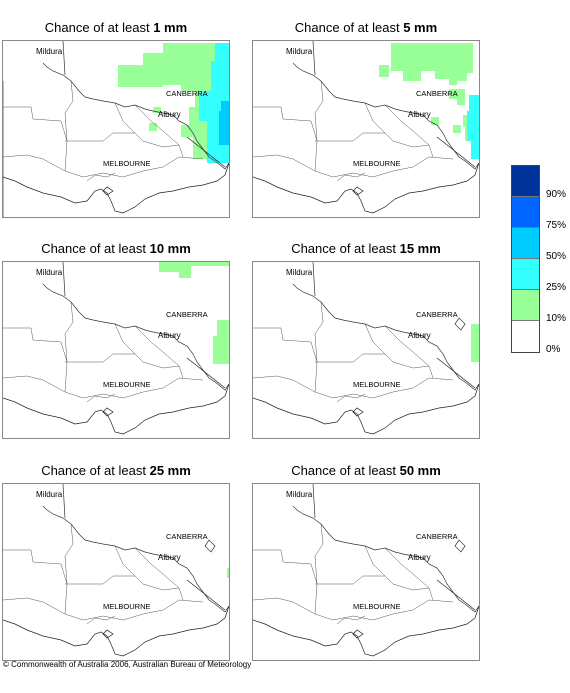  Describe the element at coordinates (556, 256) in the screenshot. I see `legend-tick-50: 50%` at that location.